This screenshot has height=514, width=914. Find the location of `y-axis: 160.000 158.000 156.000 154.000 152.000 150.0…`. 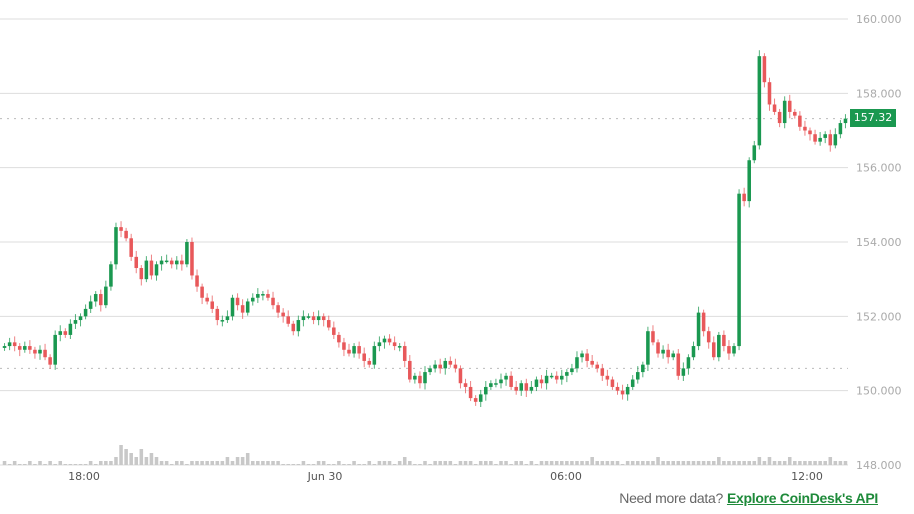

y-axis: 160.000 158.000 156.000 154.000 152.000 150.0… is located at coordinates (879, 242).